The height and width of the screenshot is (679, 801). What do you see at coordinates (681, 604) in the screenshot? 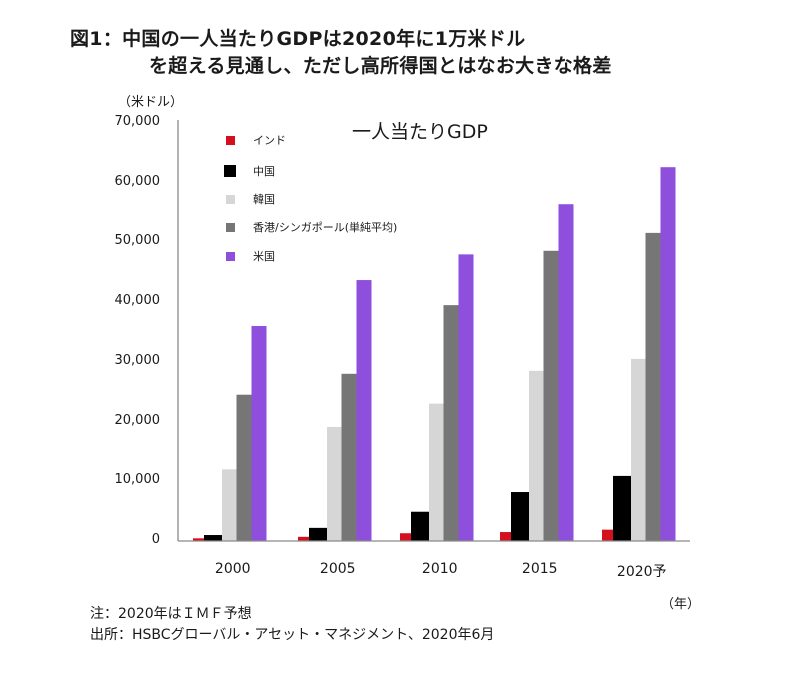
I see `x-axis-unit-label: （年）` at bounding box center [681, 604].